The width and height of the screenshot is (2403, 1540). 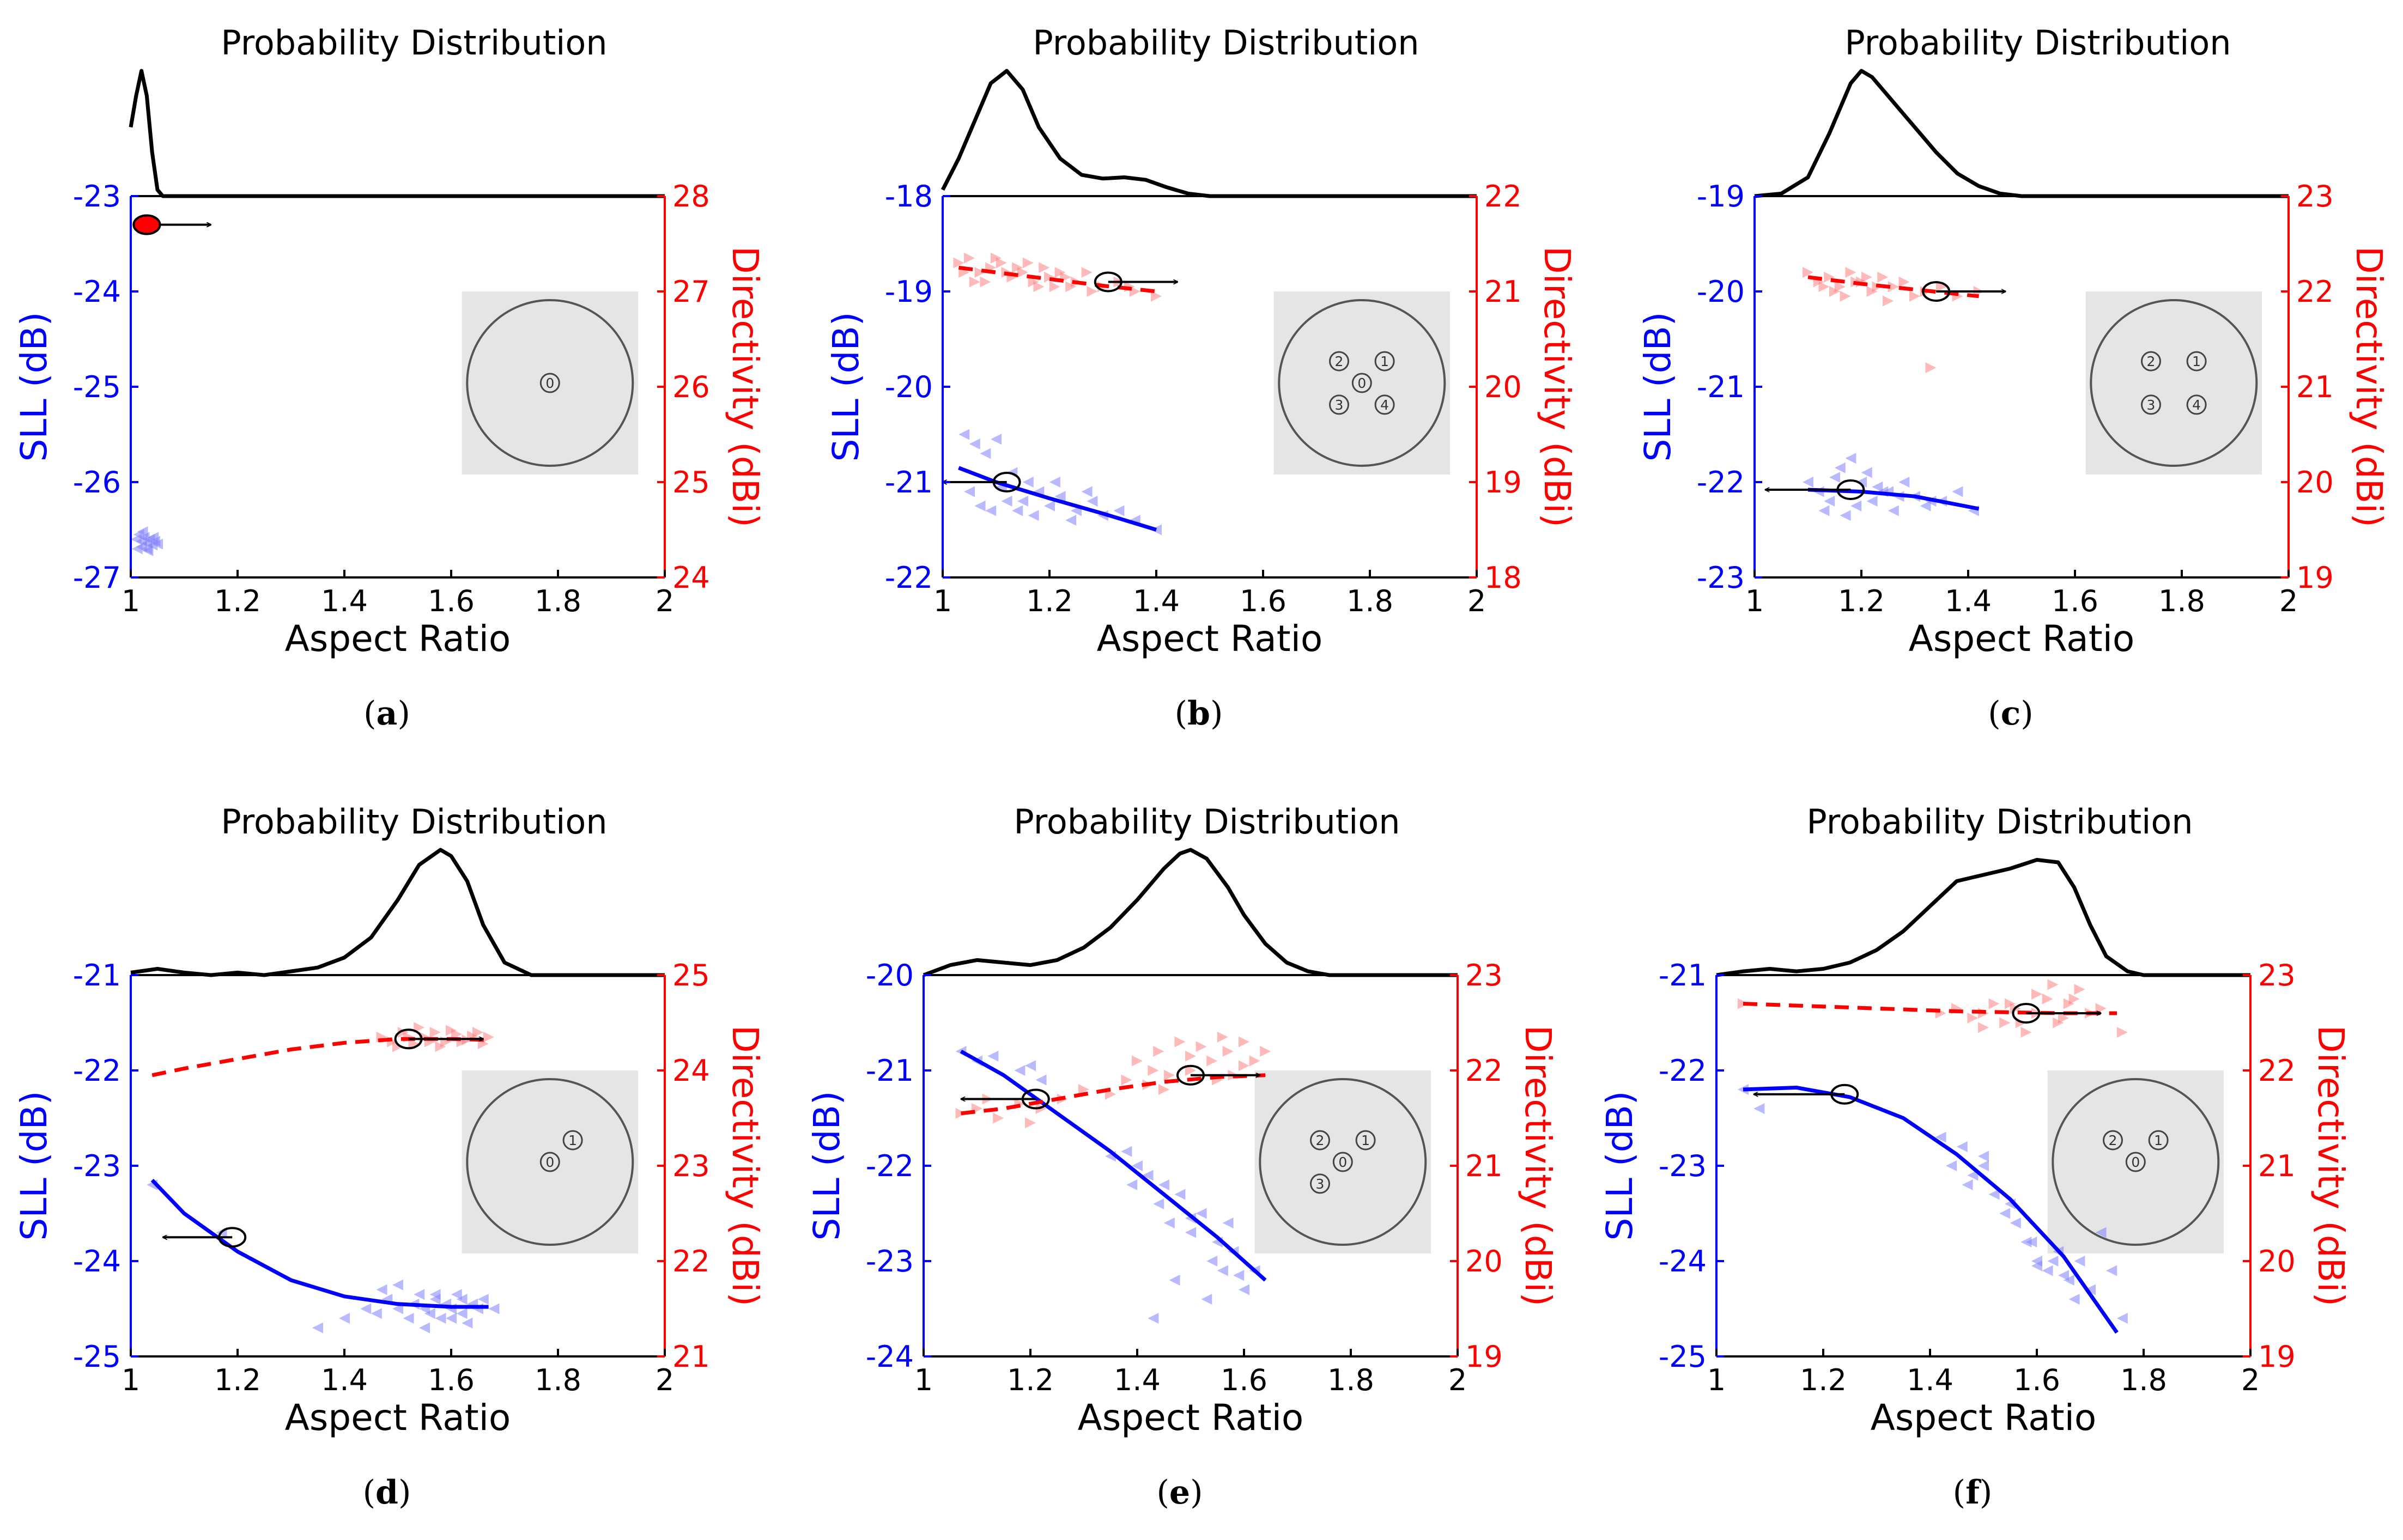 What do you see at coordinates (691, 292) in the screenshot?
I see `y-right-tick-label: 27` at bounding box center [691, 292].